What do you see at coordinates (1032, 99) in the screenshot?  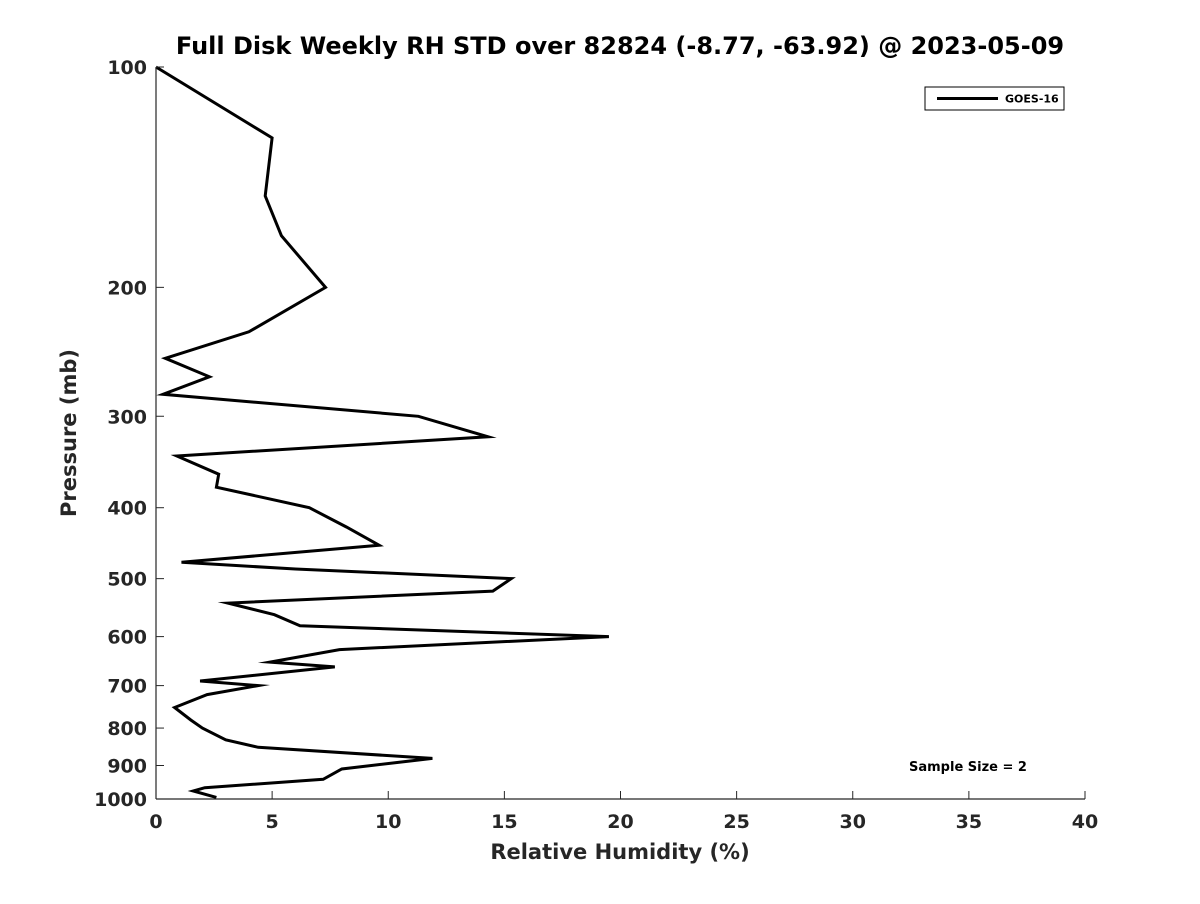 I see `legend-label-goes16: GOES-16` at bounding box center [1032, 99].